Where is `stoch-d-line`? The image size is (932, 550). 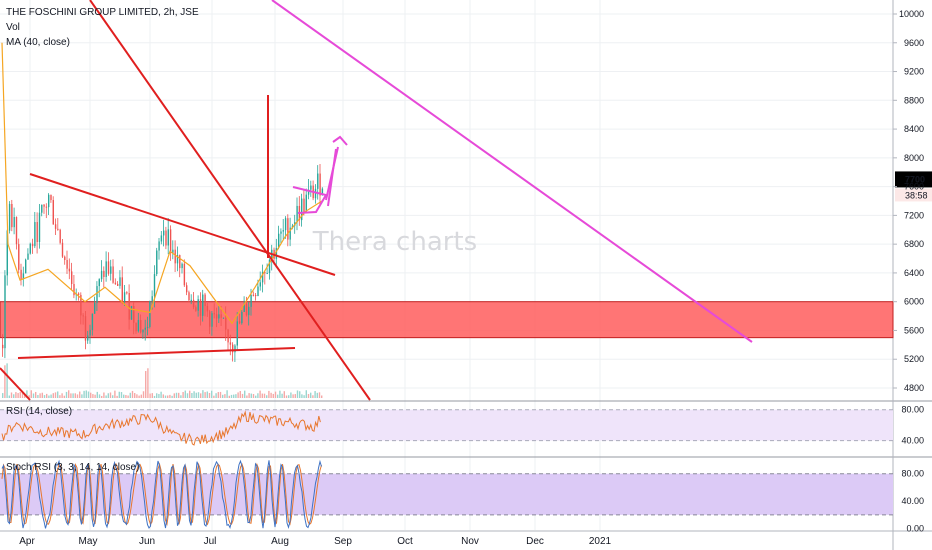
stoch-d-line is located at coordinates (161, 494).